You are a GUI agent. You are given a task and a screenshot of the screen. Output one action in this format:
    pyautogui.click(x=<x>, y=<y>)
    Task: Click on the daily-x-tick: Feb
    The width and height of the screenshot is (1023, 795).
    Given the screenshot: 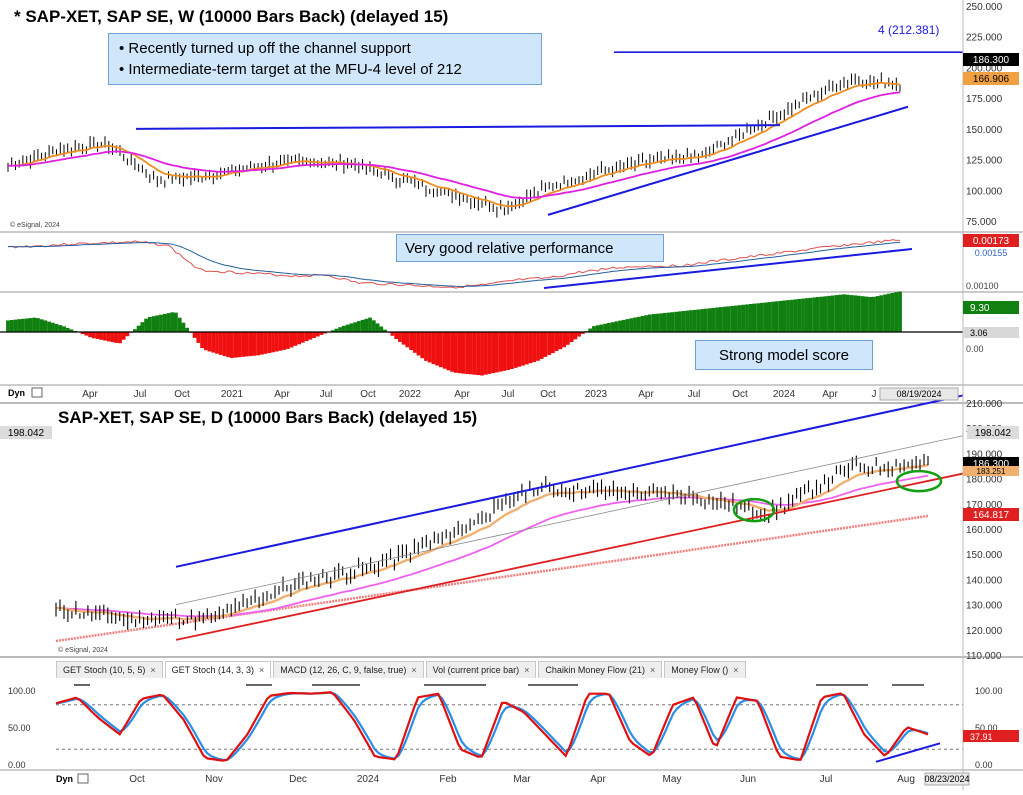 What is the action you would take?
    pyautogui.click(x=448, y=779)
    